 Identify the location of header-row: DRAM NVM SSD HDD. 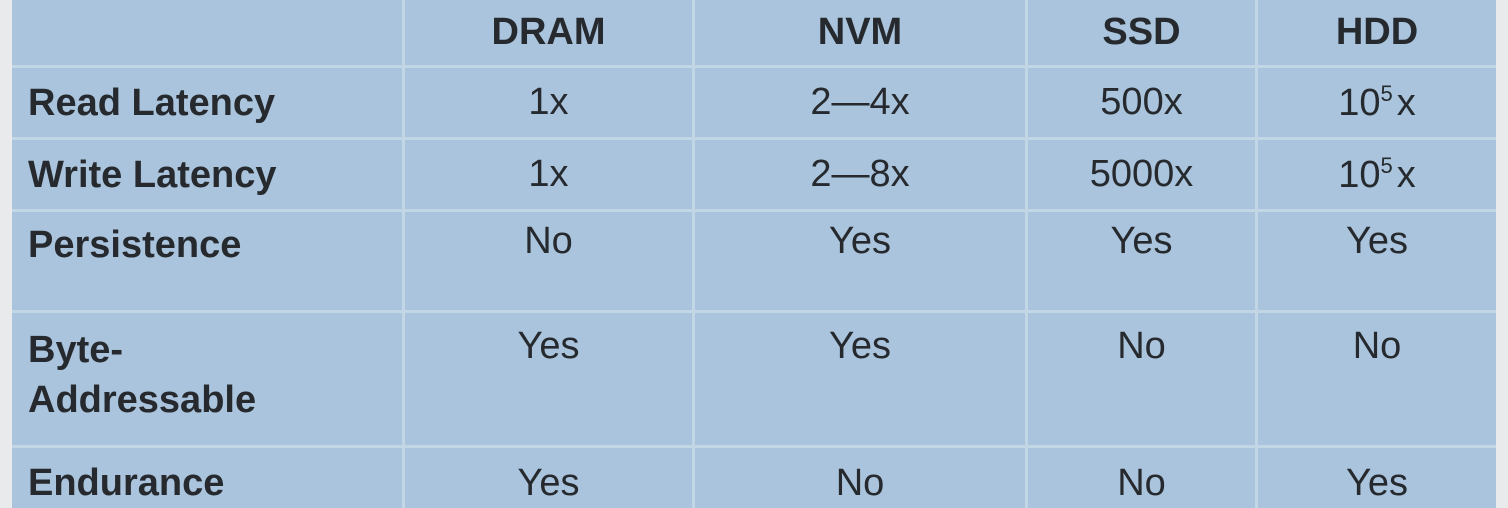
(754, 34).